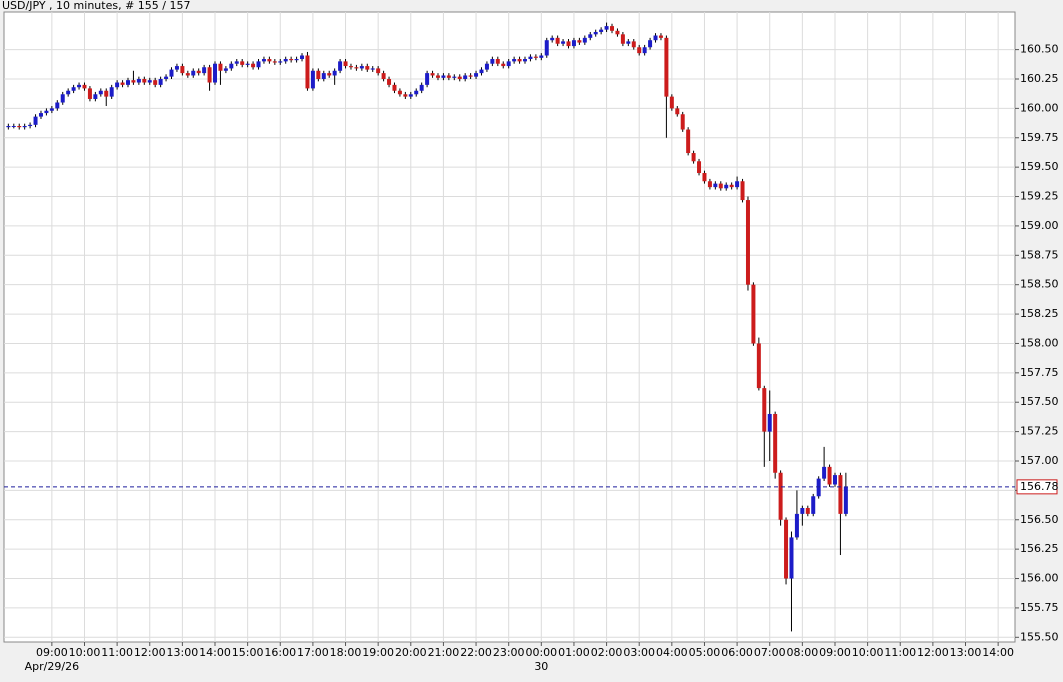 Image resolution: width=1063 pixels, height=682 pixels. Describe the element at coordinates (1039, 578) in the screenshot. I see `y-tick-label: 156.00` at that location.